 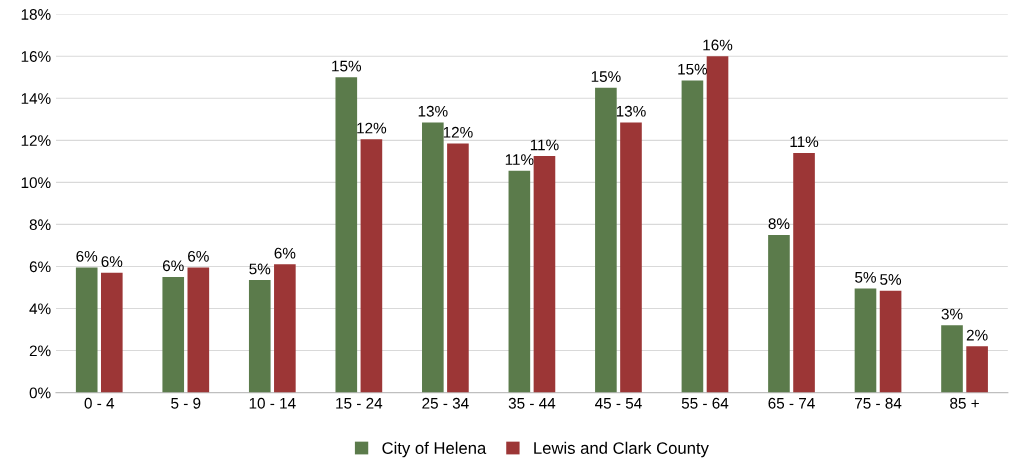 What do you see at coordinates (977, 335) in the screenshot?
I see `data-label: 2%` at bounding box center [977, 335].